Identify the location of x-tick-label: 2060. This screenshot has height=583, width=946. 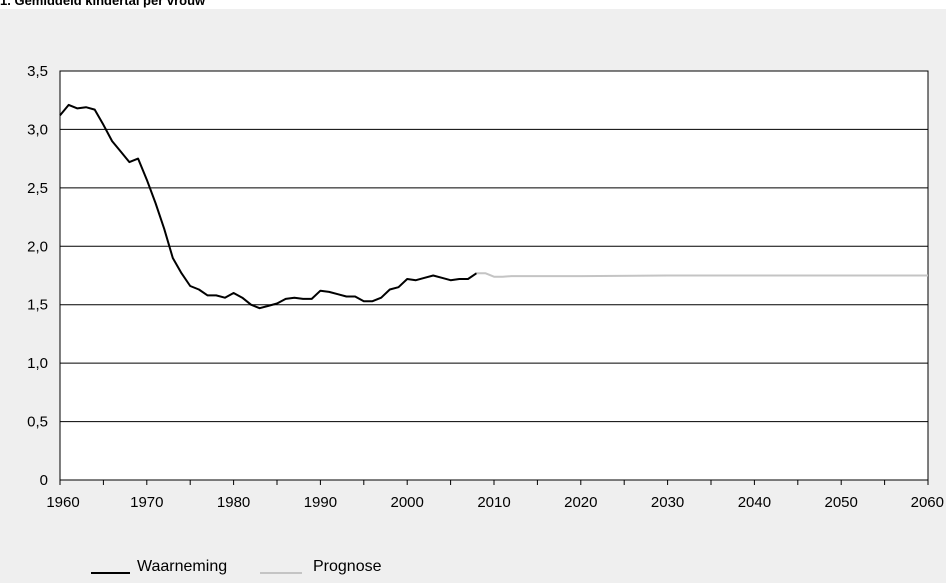
(927, 502).